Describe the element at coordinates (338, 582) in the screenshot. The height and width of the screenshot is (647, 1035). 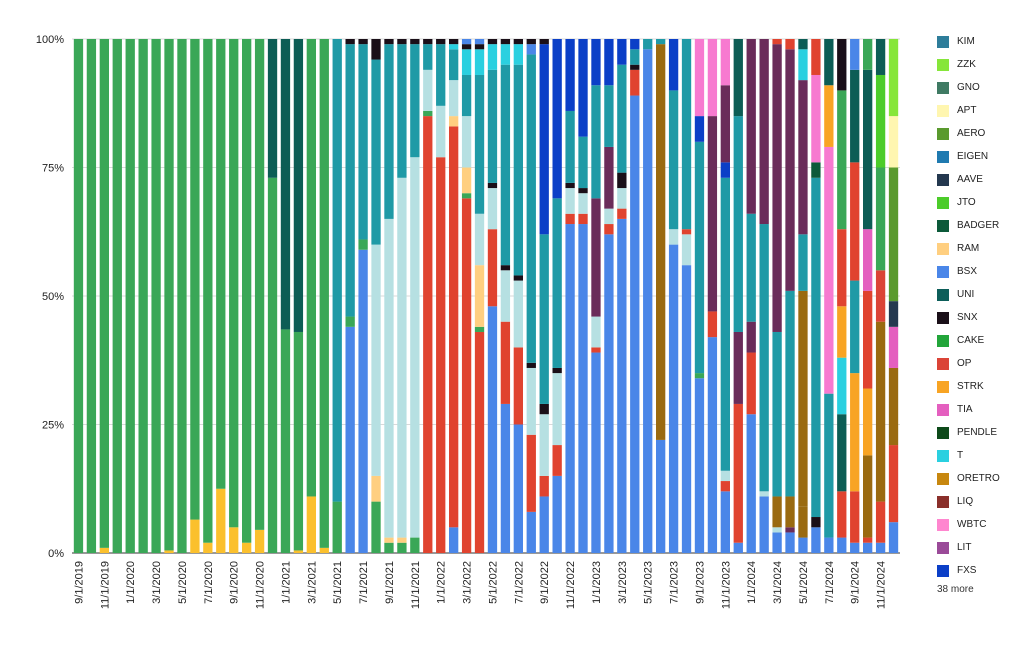
I see `x-tick-label: 5/1/2021` at that location.